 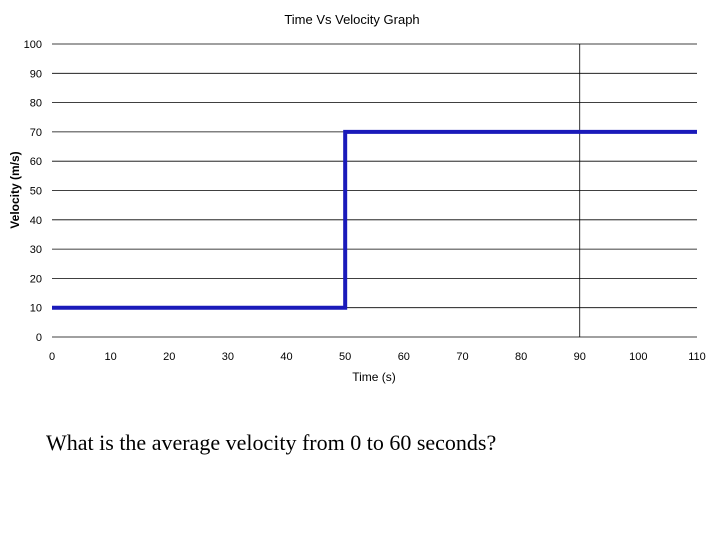 What do you see at coordinates (36, 192) in the screenshot?
I see `y-tick-label-50: 50` at bounding box center [36, 192].